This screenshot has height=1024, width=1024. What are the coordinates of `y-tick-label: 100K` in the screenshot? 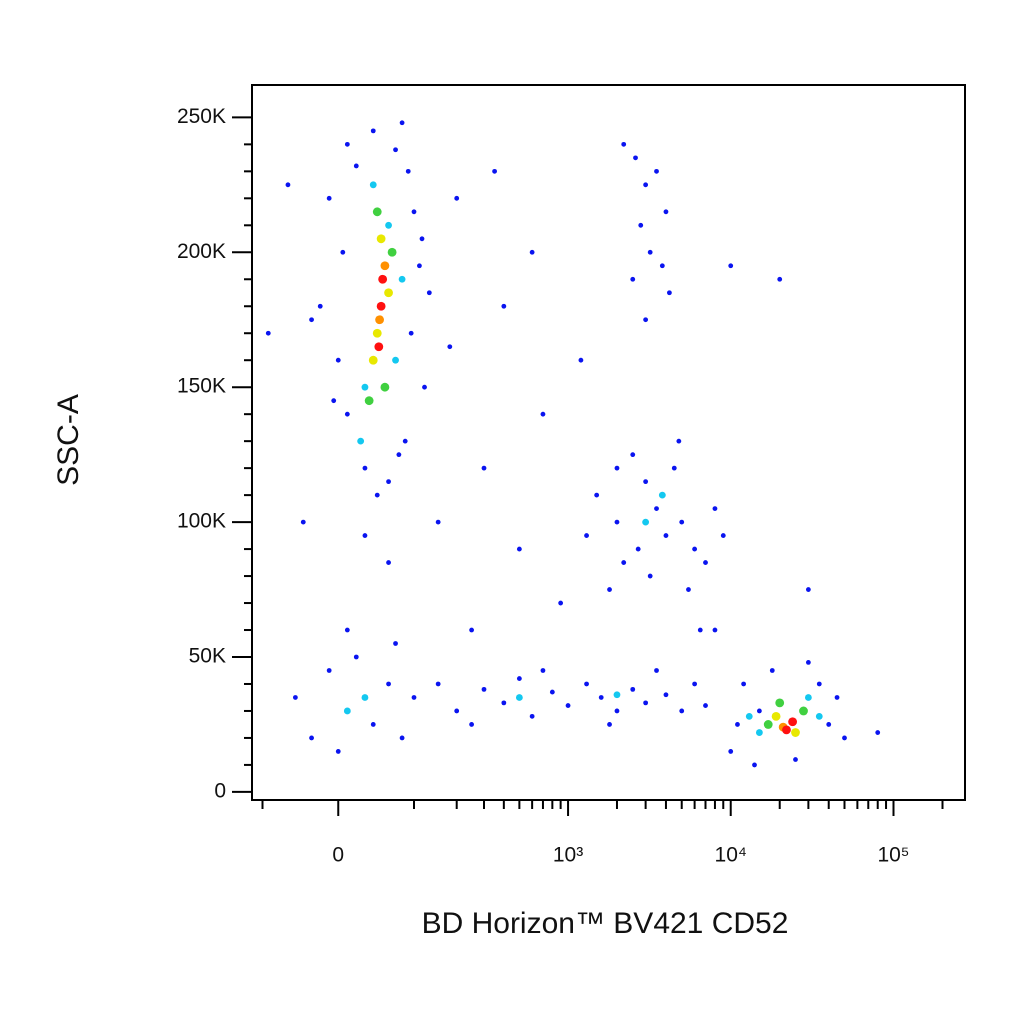 It's located at (201, 521).